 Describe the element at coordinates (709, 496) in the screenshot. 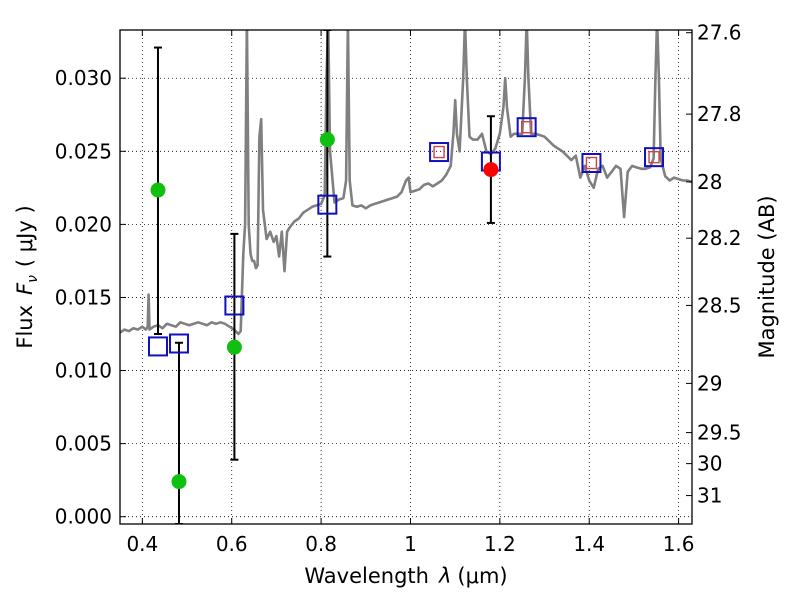

I see `magnitude-tick-label: 31` at that location.